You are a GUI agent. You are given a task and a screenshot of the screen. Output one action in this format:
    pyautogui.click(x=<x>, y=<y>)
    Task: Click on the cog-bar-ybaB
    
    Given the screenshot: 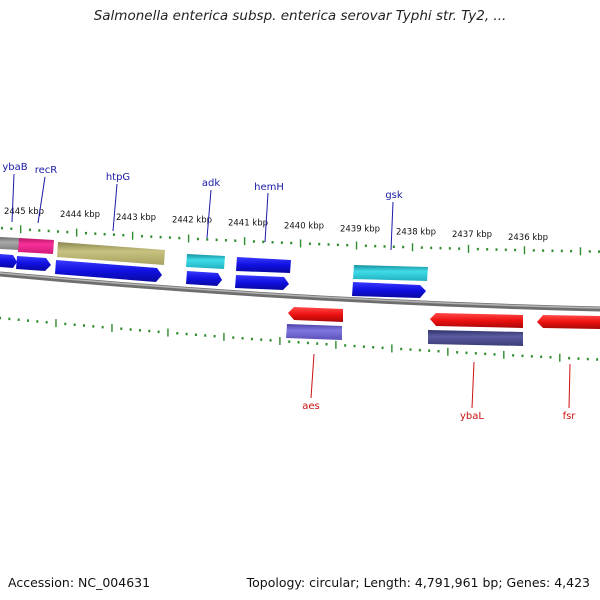 What is the action you would take?
    pyautogui.click(x=9, y=243)
    